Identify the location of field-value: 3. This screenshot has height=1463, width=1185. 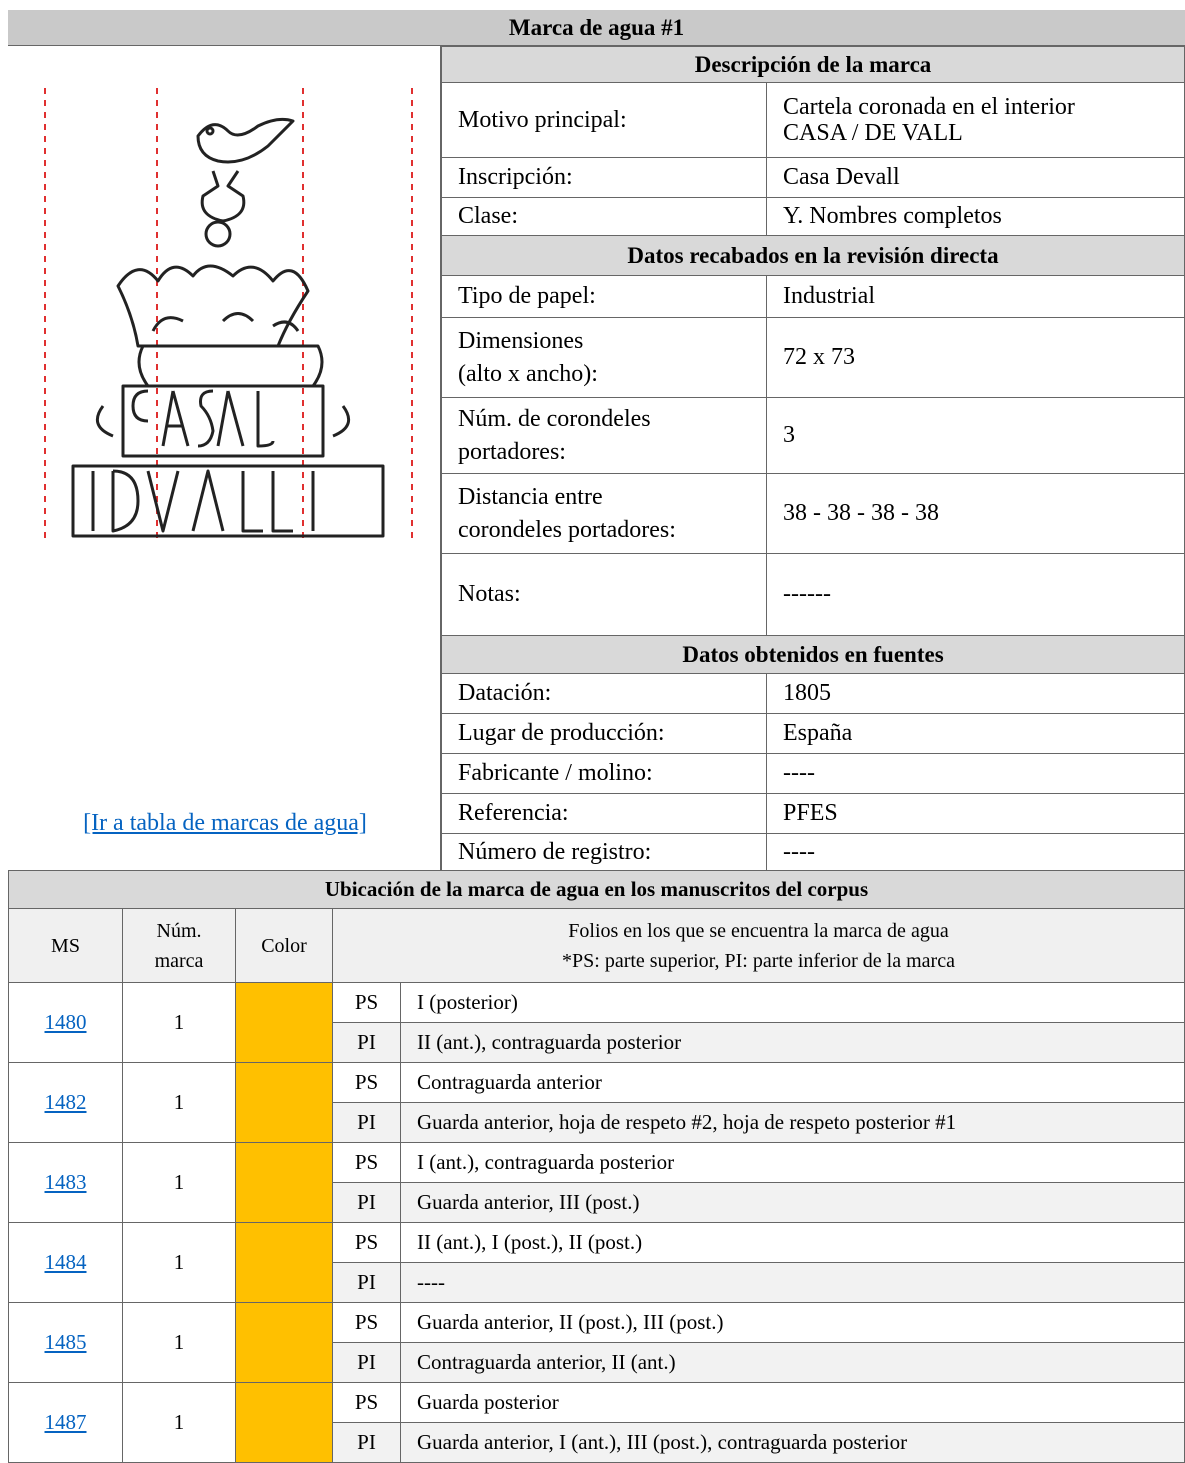
(975, 435).